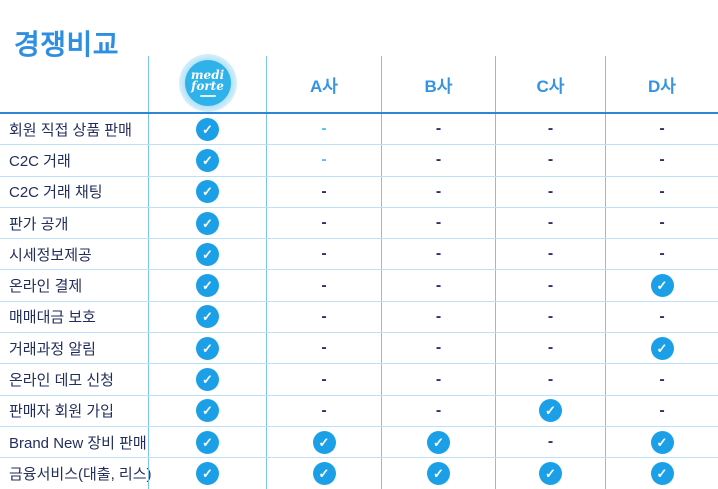  I want to click on column-header-a: A사, so click(323, 84).